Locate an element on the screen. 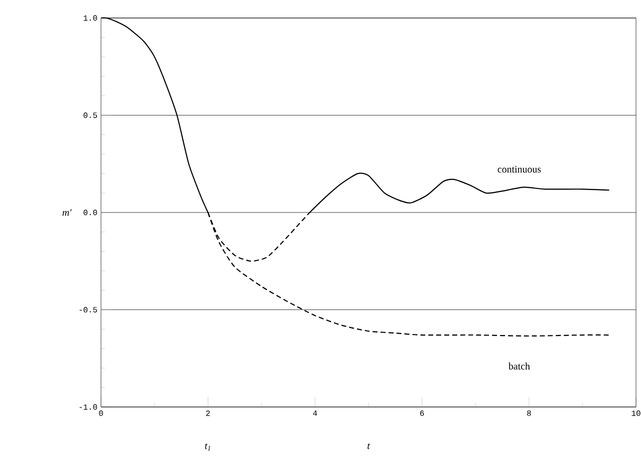 The image size is (641, 461). x-axis-title: t is located at coordinates (369, 446).